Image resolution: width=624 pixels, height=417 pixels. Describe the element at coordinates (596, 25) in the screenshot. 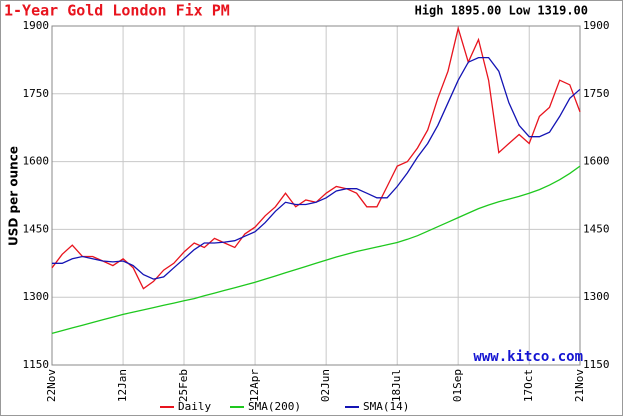

I see `y2-tick-label: 1900` at that location.